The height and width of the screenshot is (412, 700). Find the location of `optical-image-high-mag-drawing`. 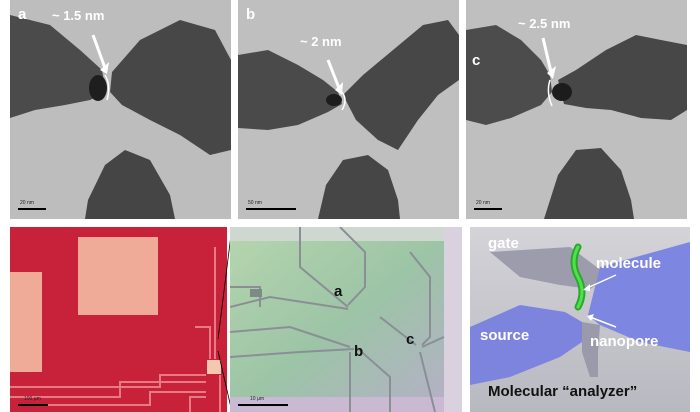

optical-image-high-mag-drawing is located at coordinates (346, 319).